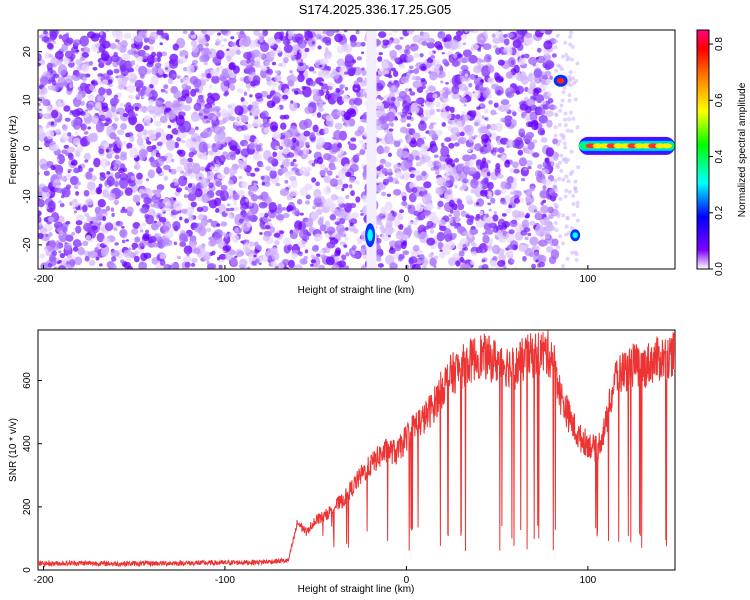 This screenshot has width=750, height=600. I want to click on snr-y-label: SNR (10 * v/v), so click(13, 450).